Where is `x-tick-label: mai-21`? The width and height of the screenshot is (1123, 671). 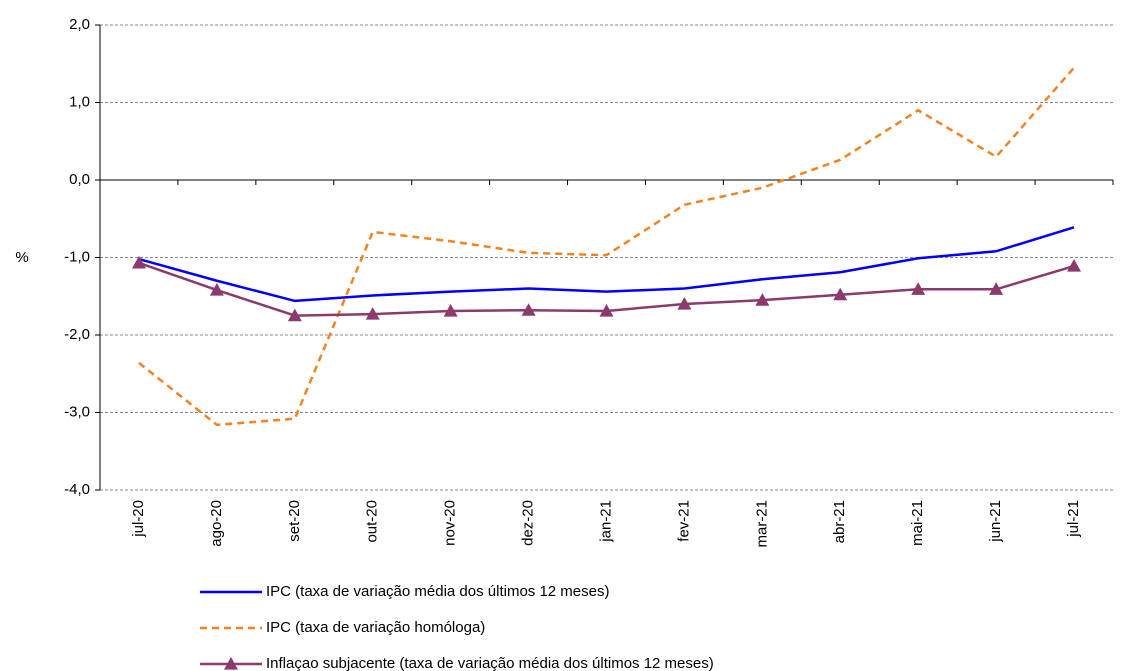 x-tick-label: mai-21 is located at coordinates (917, 523).